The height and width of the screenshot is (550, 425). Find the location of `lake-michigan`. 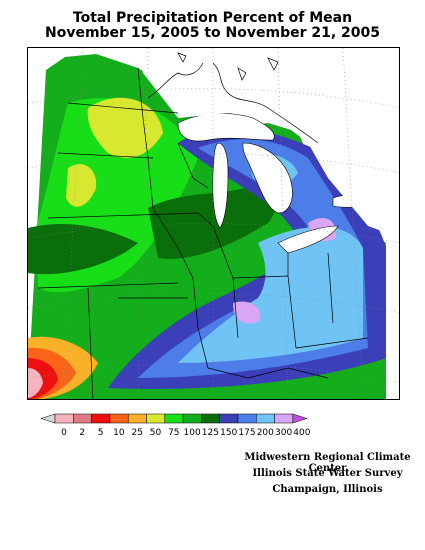

lake-michigan is located at coordinates (220, 185).